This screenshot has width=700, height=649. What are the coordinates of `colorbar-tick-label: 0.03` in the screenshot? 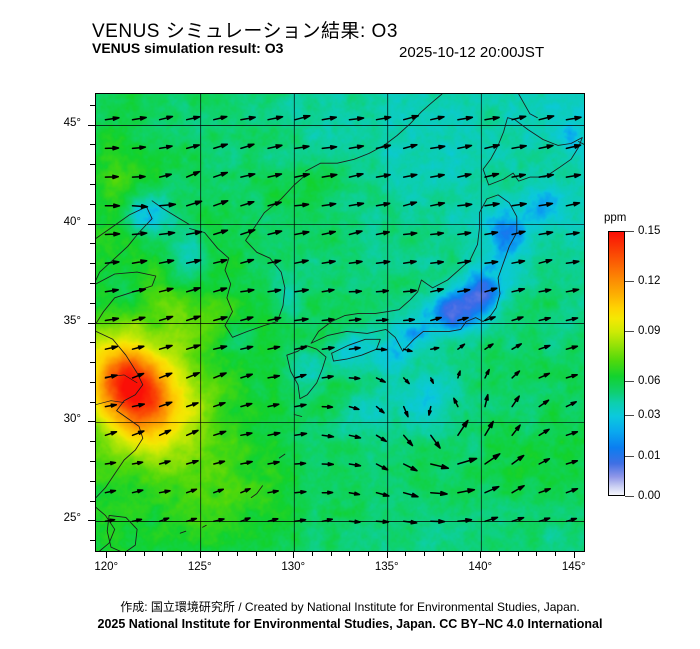 It's located at (649, 414).